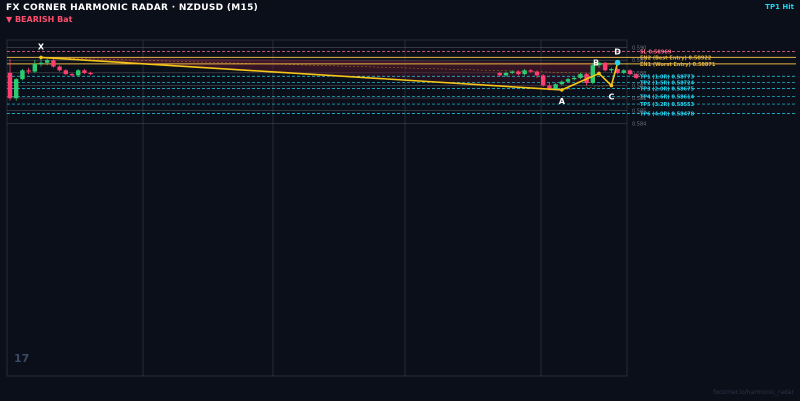  I want to click on footer-link: fxcorner.io/harmonic_radar, so click(753, 392).